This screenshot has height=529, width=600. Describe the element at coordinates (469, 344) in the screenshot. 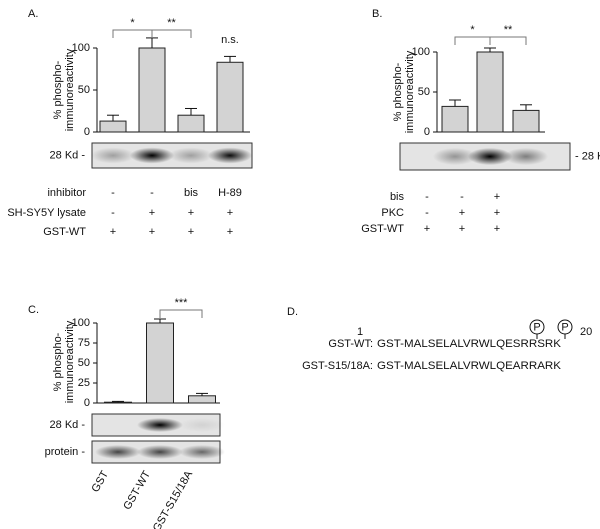

I see `construct-sequence: GST-MALSELALVRWLQESRRSRK` at that location.